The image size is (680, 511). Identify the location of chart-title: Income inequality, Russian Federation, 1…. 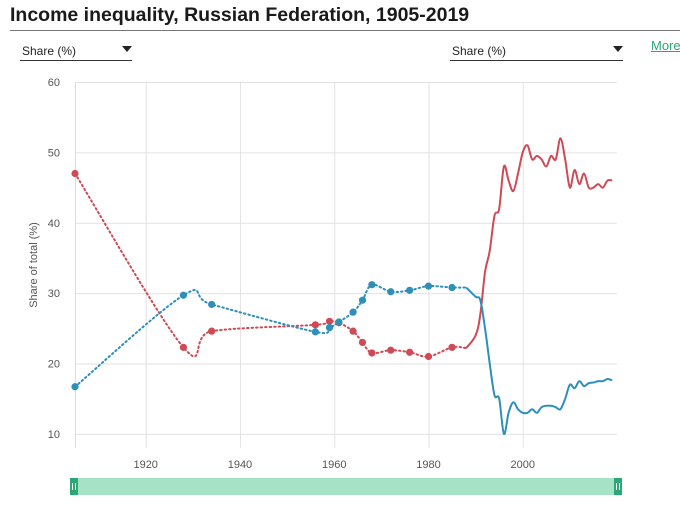
(240, 15).